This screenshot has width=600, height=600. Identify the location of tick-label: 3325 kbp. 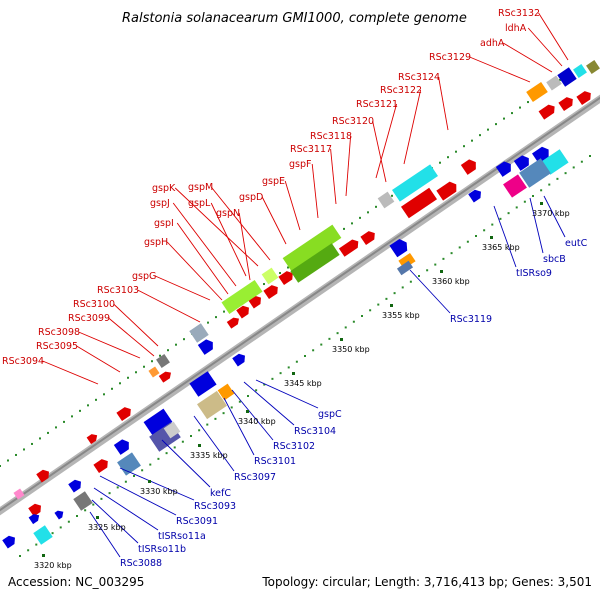
(107, 527).